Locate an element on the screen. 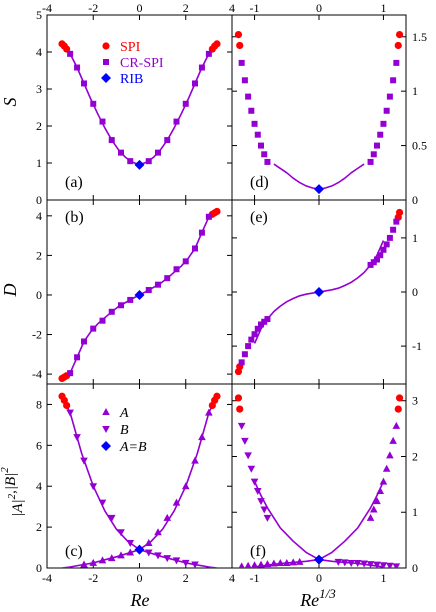  panel-e: -1 0 1 (e) is located at coordinates (326, 292).